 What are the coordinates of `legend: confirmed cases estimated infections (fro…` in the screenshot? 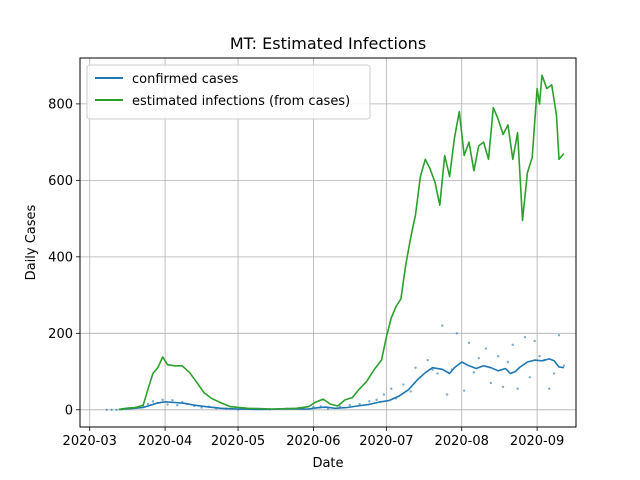 It's located at (228, 92).